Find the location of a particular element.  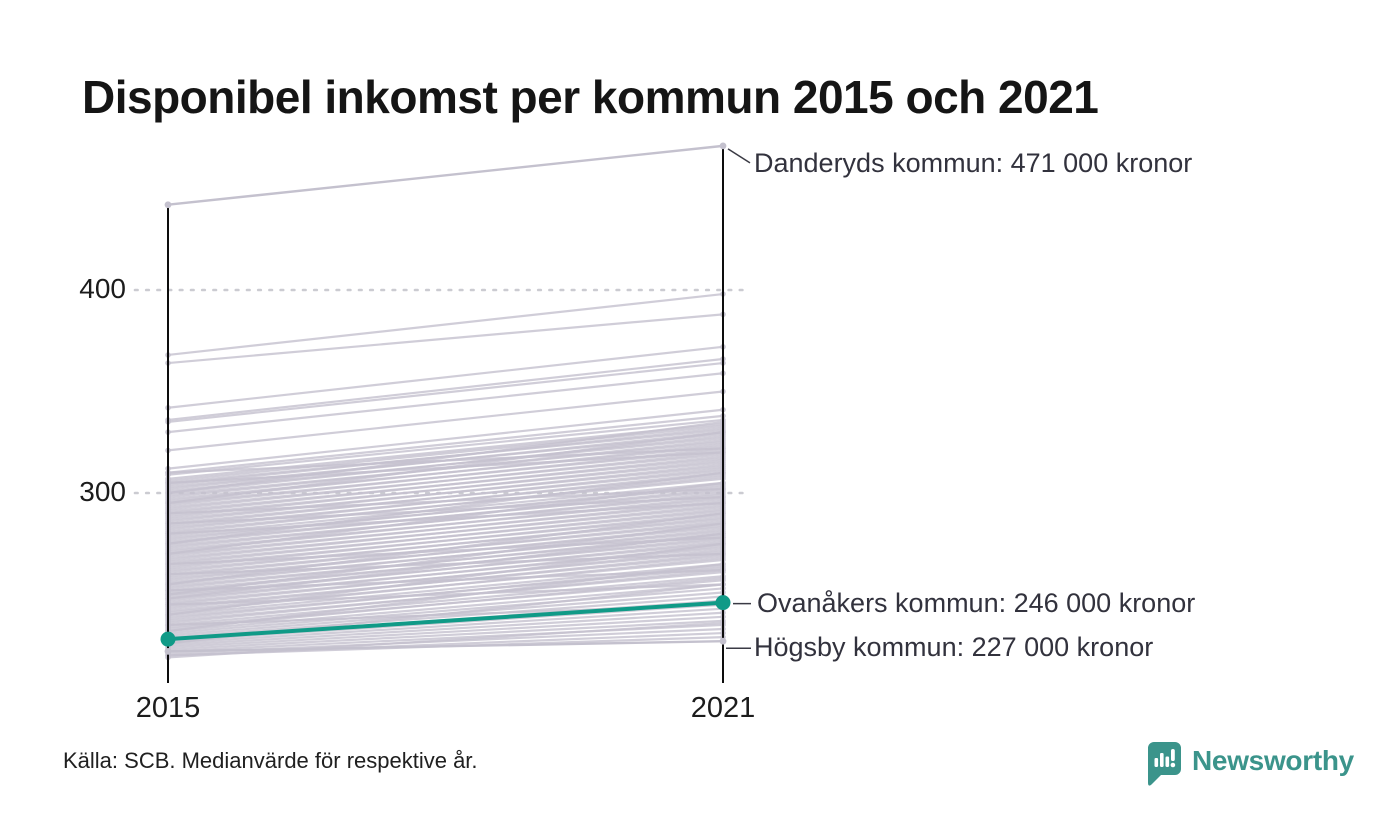

y-axis-tick-label-300: 300 is located at coordinates (102, 491).